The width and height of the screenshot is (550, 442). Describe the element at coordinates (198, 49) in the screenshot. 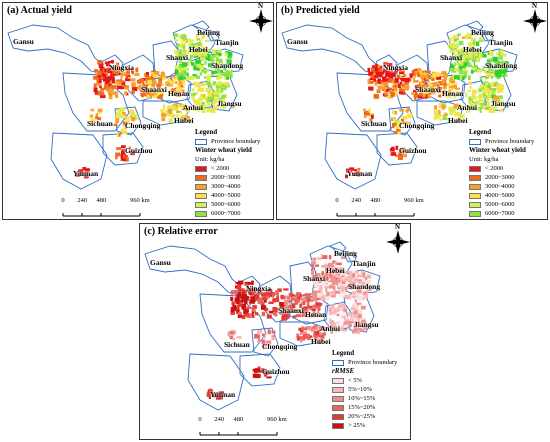

I see `province-label: Hebei` at that location.